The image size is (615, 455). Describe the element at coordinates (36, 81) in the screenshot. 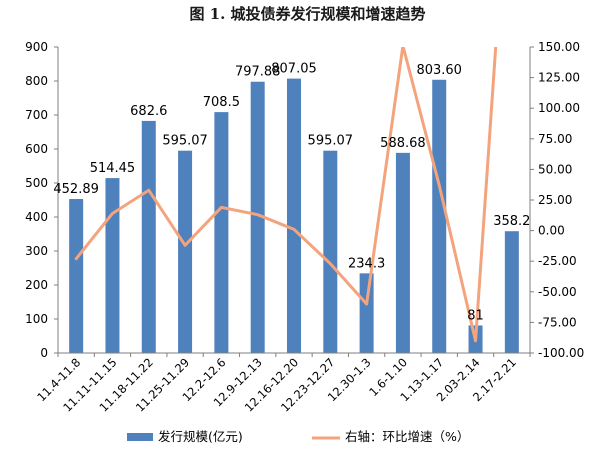

I see `left-tick-label: 800` at that location.